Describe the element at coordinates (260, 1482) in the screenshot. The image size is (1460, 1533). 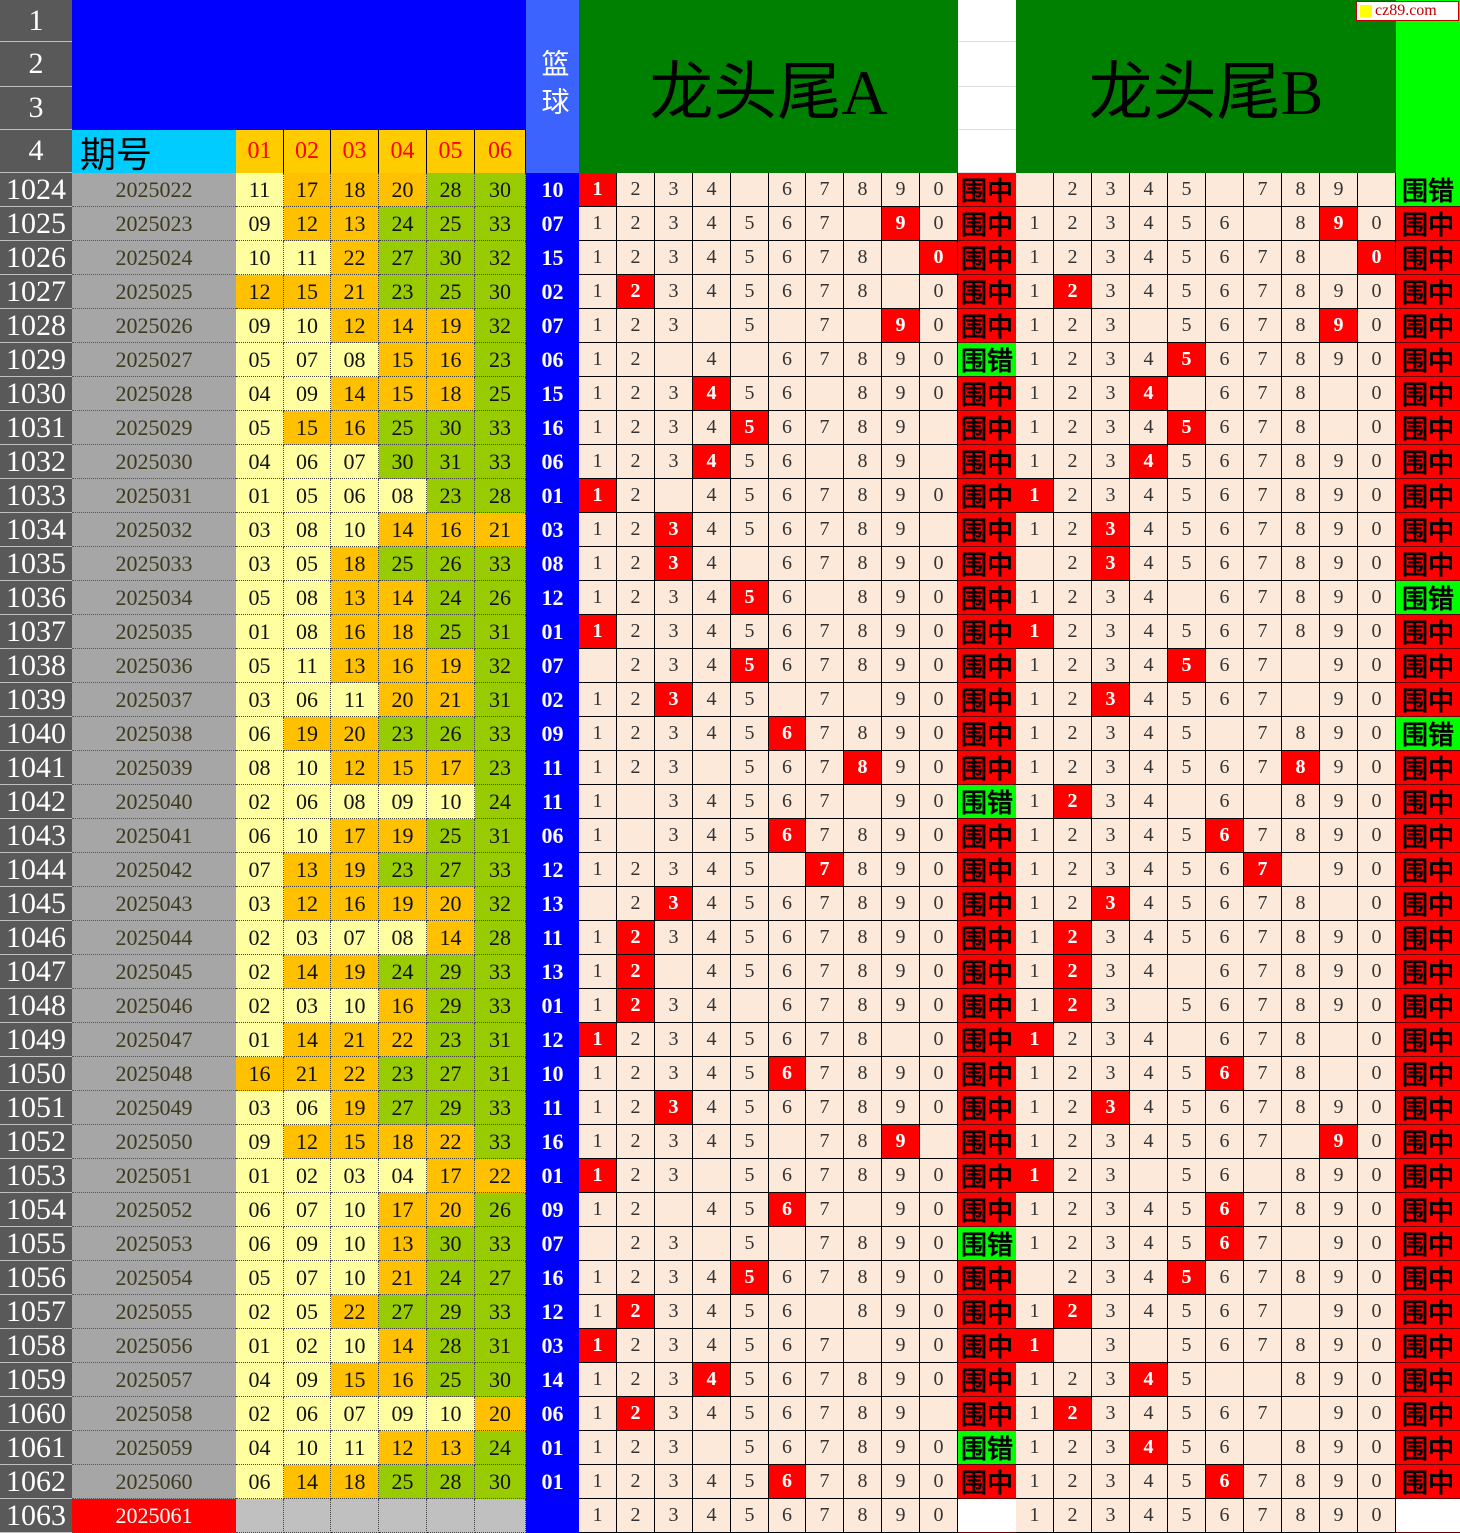
I see `red-ball-cell: 06` at that location.